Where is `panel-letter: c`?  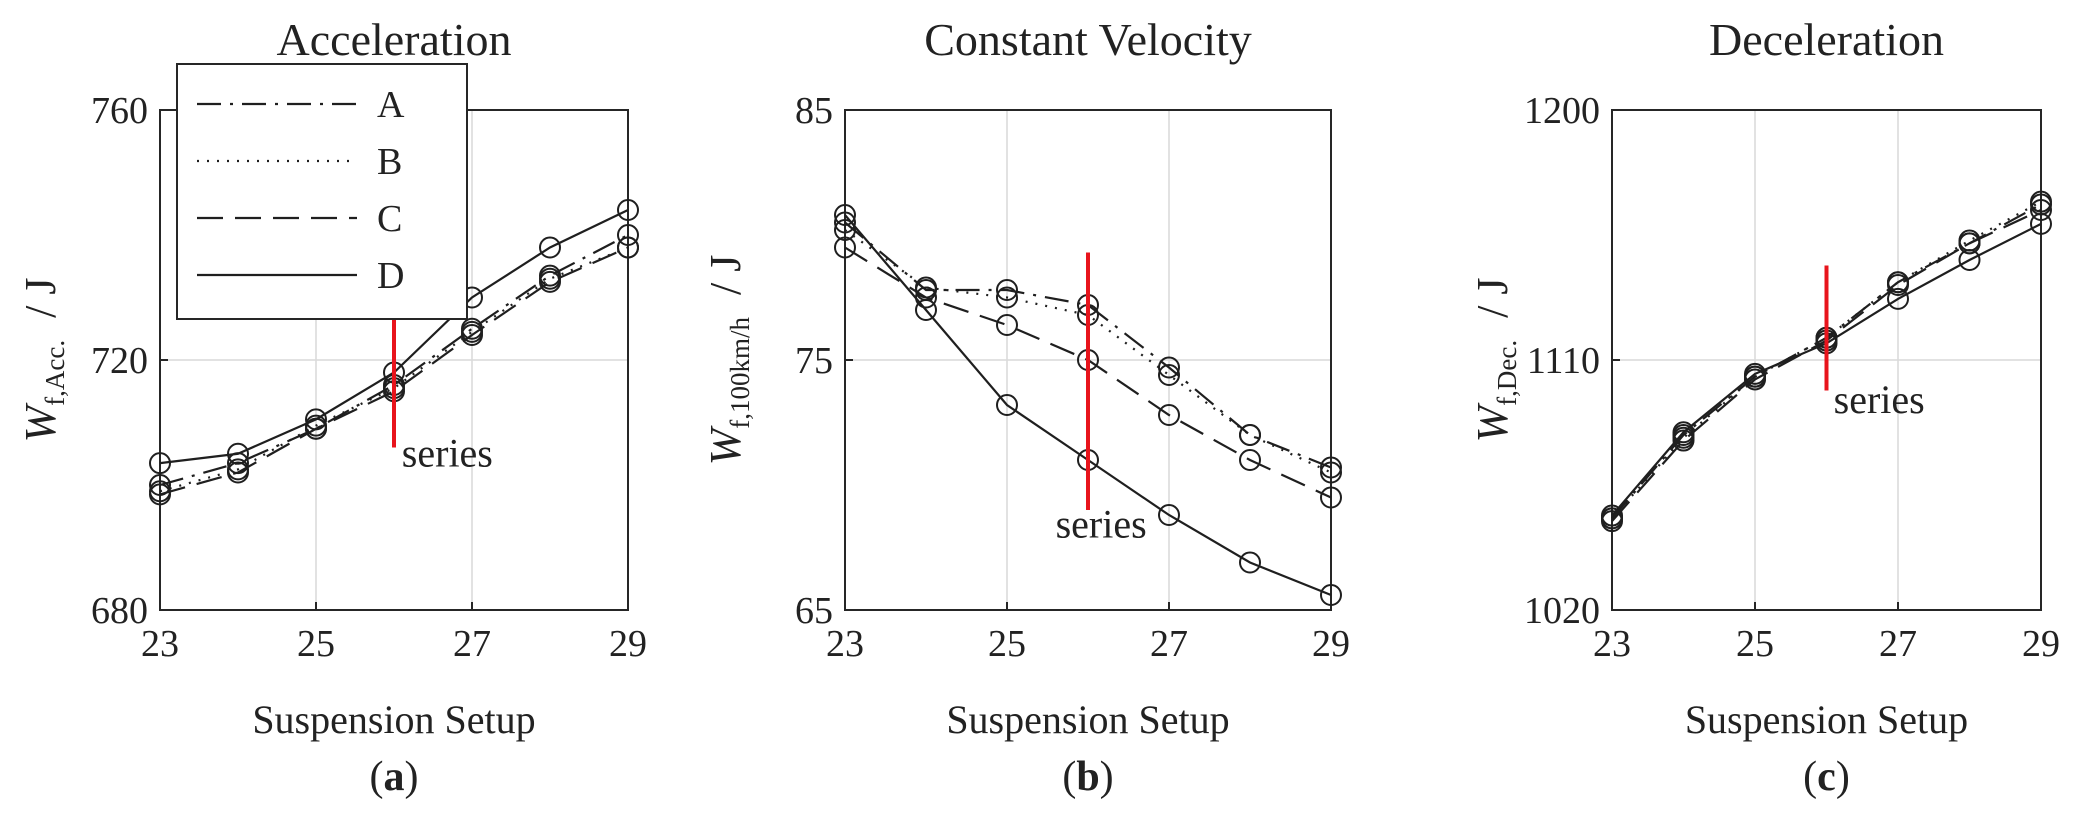 panel-letter: c is located at coordinates (1826, 777).